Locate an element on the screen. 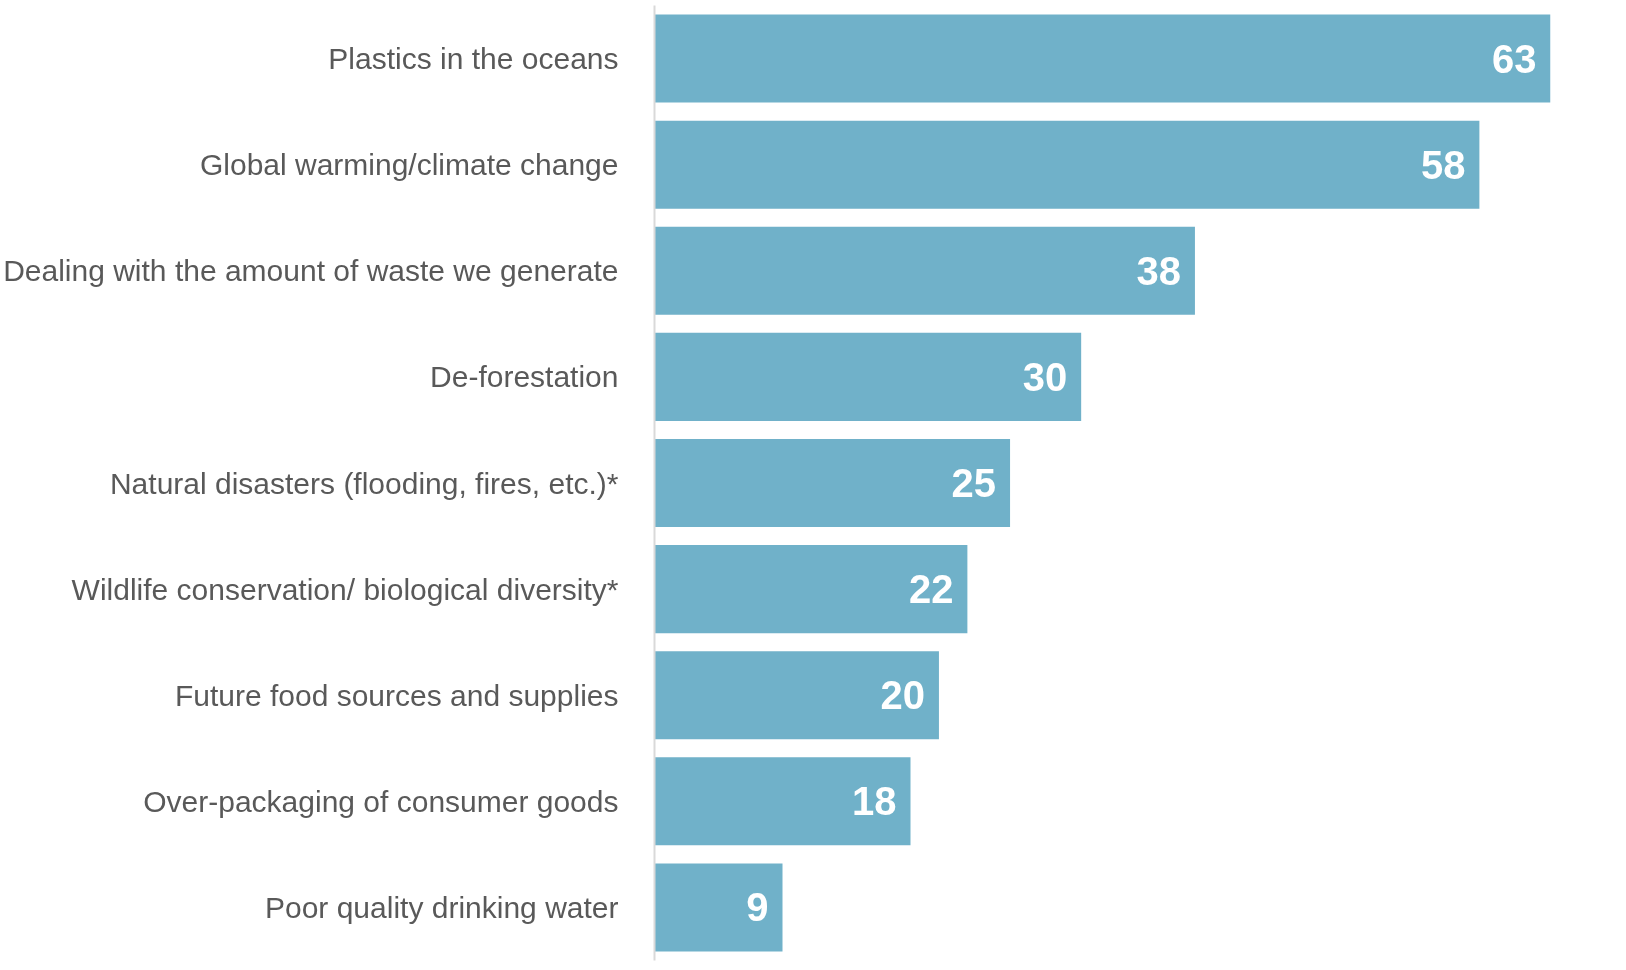  y-tick-label: Natural disasters (flooding, fires, etc.)* is located at coordinates (364, 483).